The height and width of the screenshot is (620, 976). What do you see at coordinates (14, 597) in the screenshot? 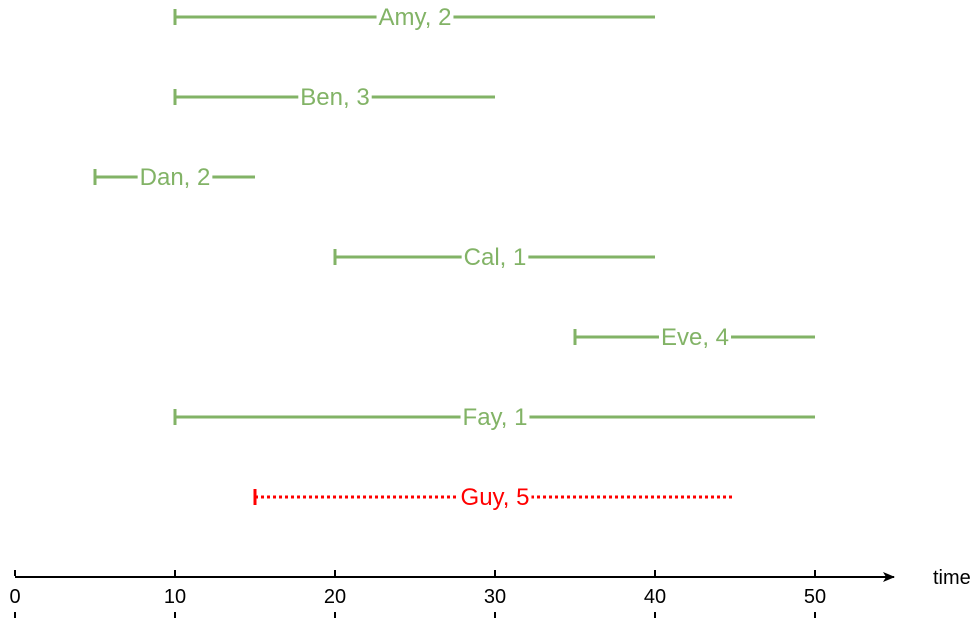
I see `tick-label: 0` at bounding box center [14, 597].